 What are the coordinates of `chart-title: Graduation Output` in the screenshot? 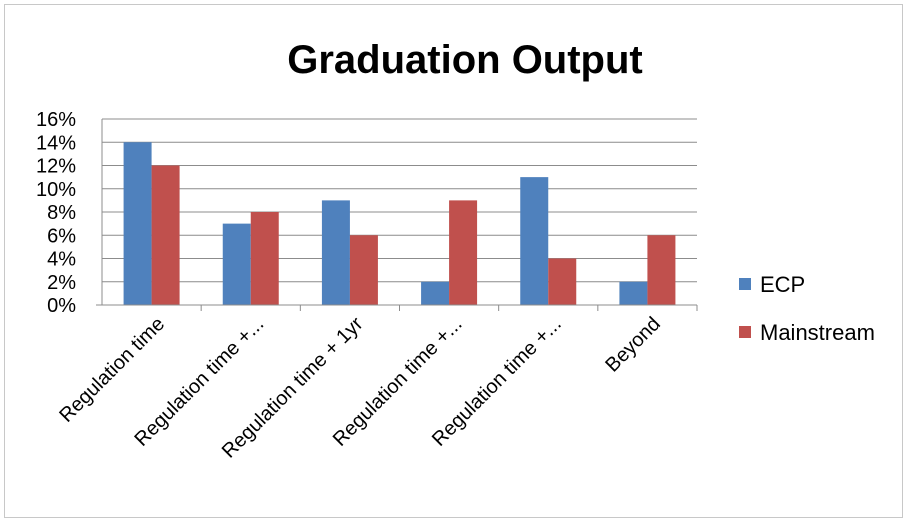 It's located at (465, 60).